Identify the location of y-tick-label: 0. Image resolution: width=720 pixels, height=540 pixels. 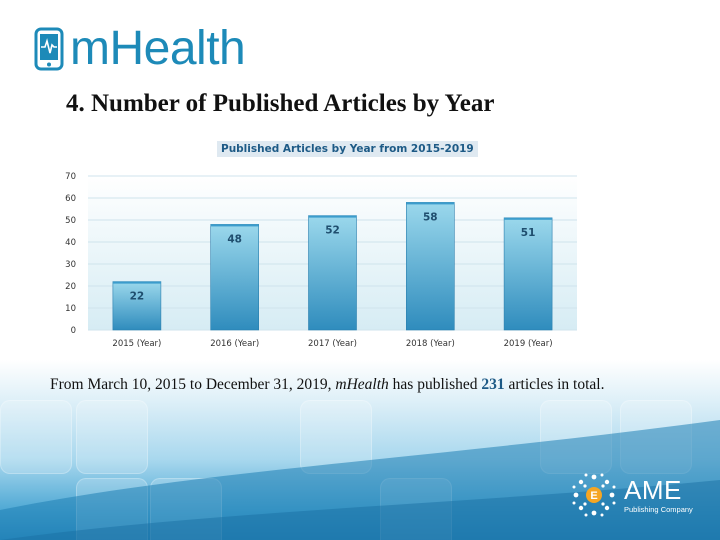
(73, 331).